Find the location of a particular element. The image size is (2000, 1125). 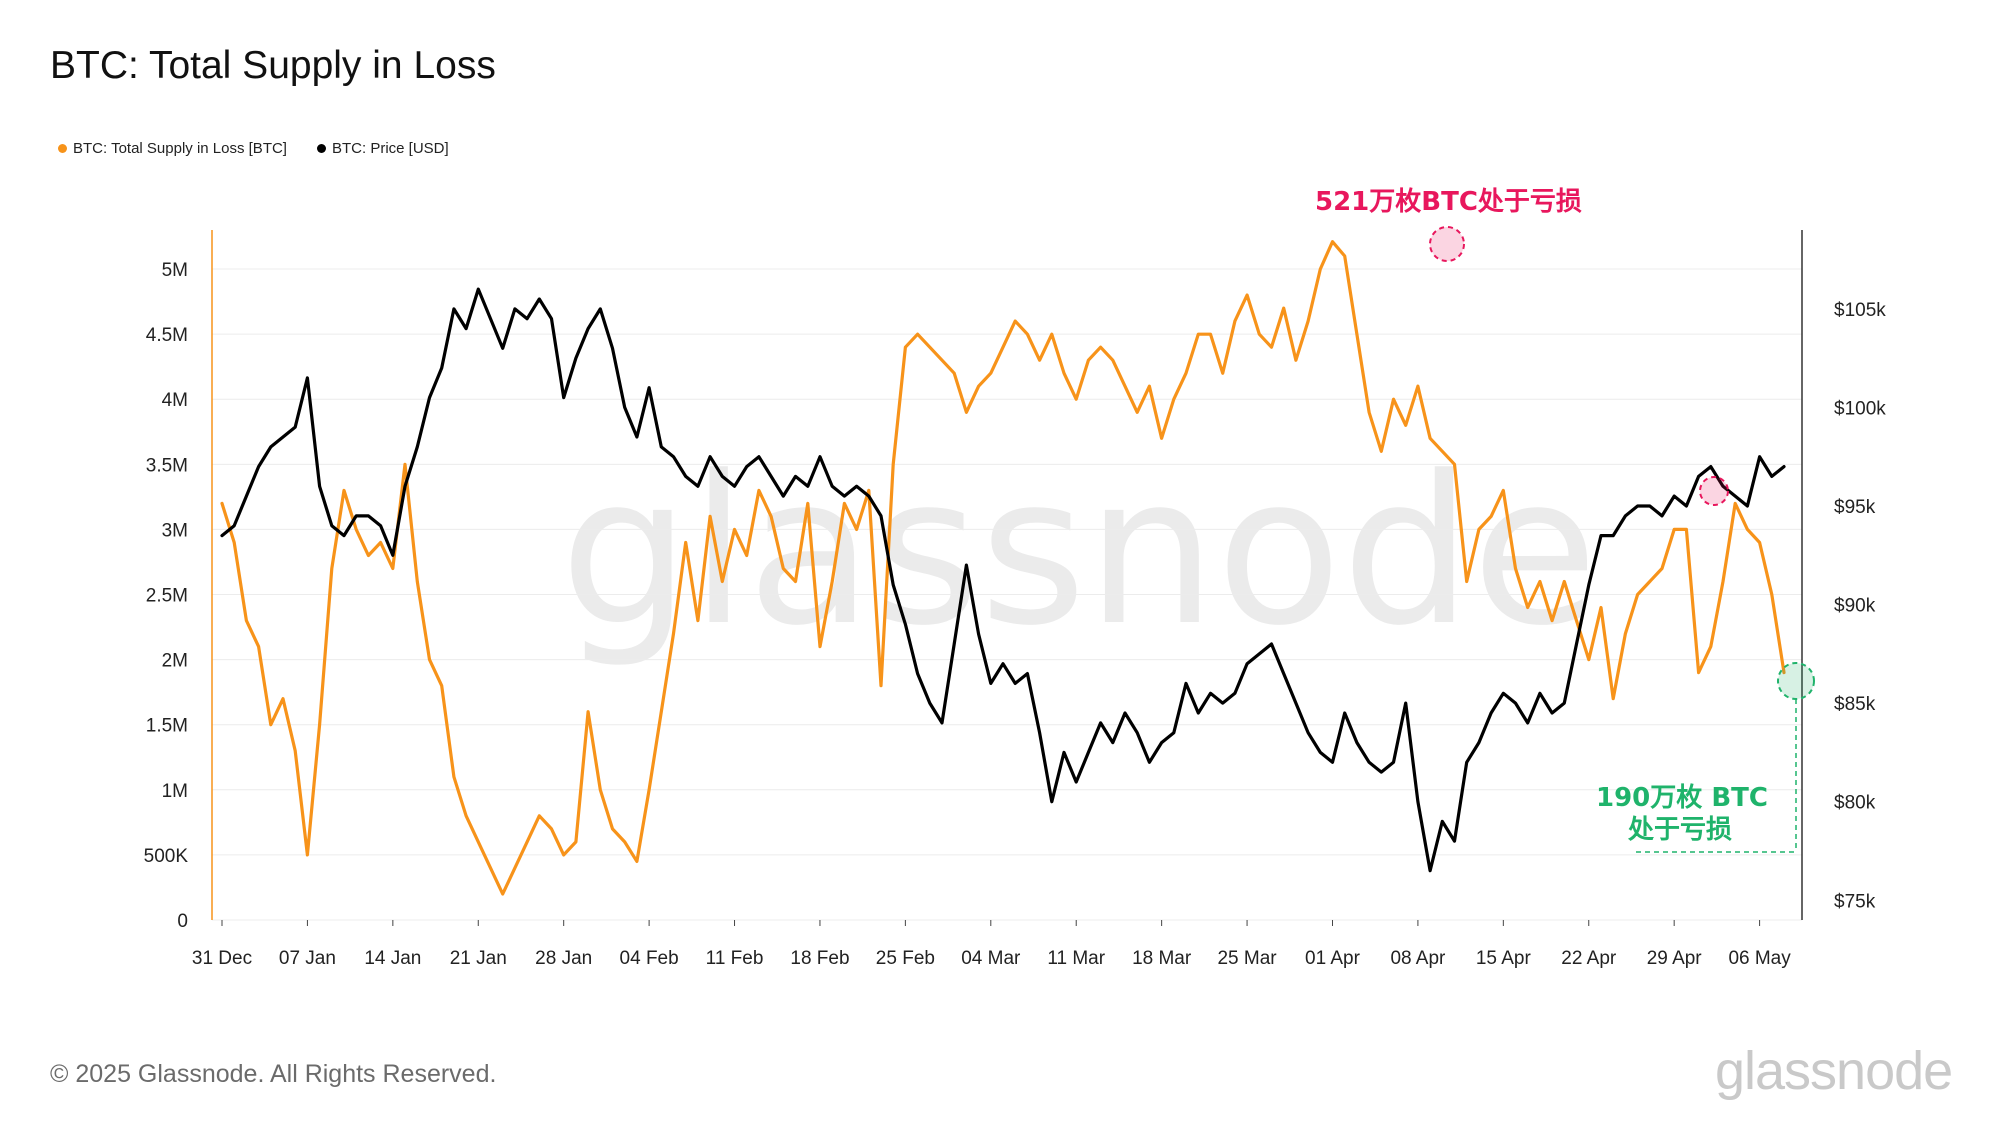

right-tick-label: $105k is located at coordinates (1860, 310).